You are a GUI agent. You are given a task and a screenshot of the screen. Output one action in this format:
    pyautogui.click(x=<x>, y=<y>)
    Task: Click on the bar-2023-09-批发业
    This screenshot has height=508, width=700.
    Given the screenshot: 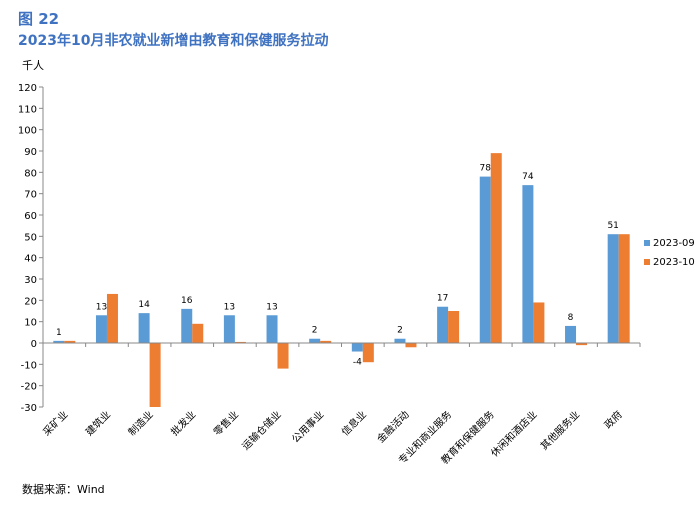 What is the action you would take?
    pyautogui.click(x=187, y=325)
    